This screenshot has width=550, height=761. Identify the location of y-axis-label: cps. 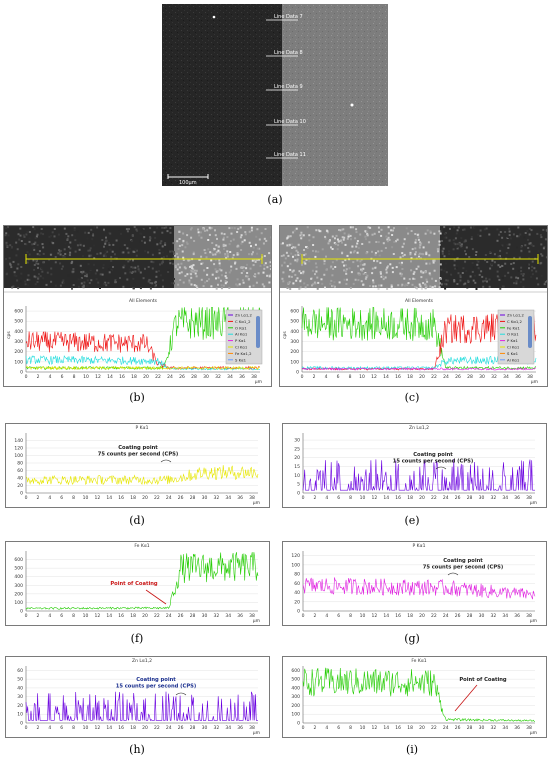
(285, 335).